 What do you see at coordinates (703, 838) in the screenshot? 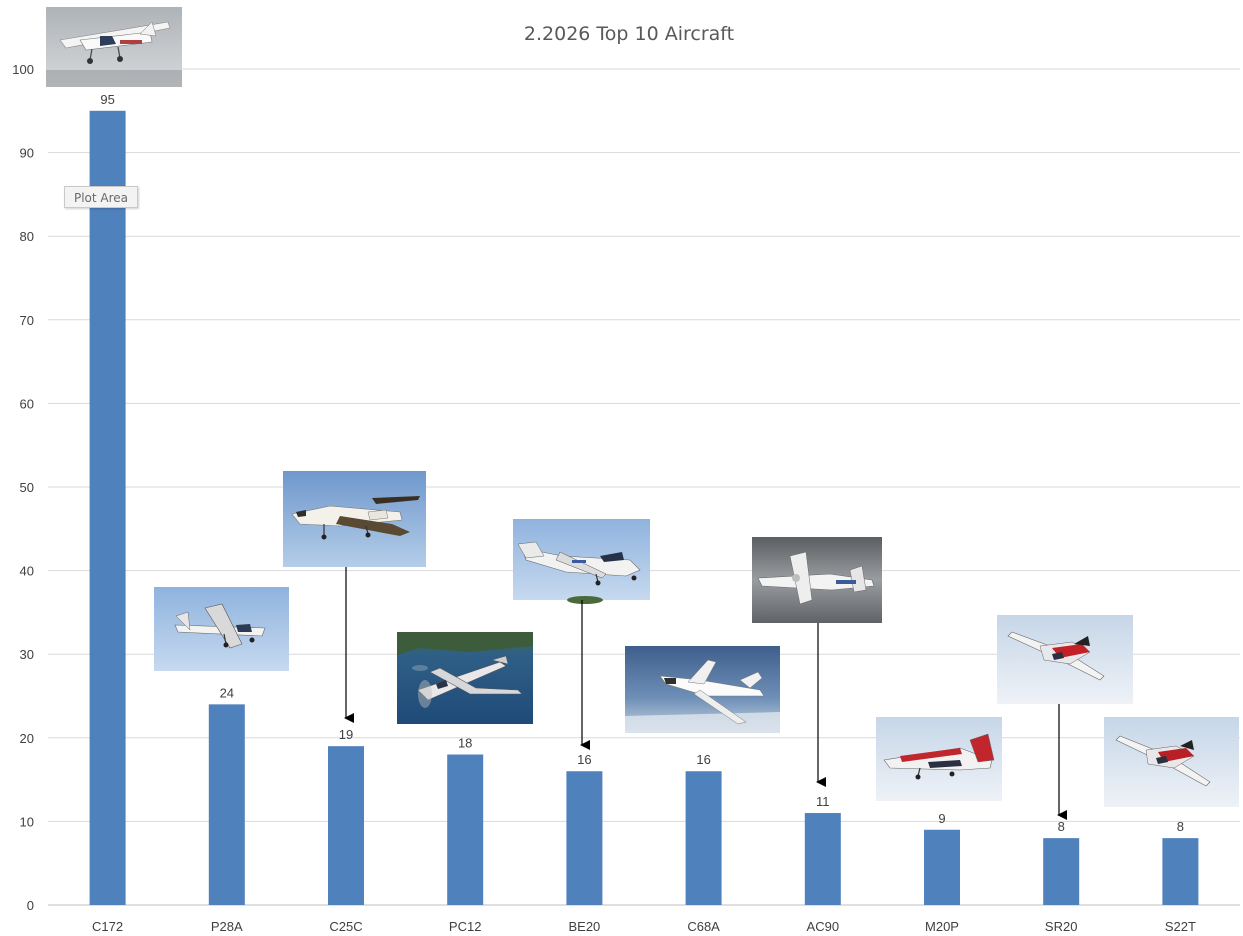
I see `bar-c68a` at bounding box center [703, 838].